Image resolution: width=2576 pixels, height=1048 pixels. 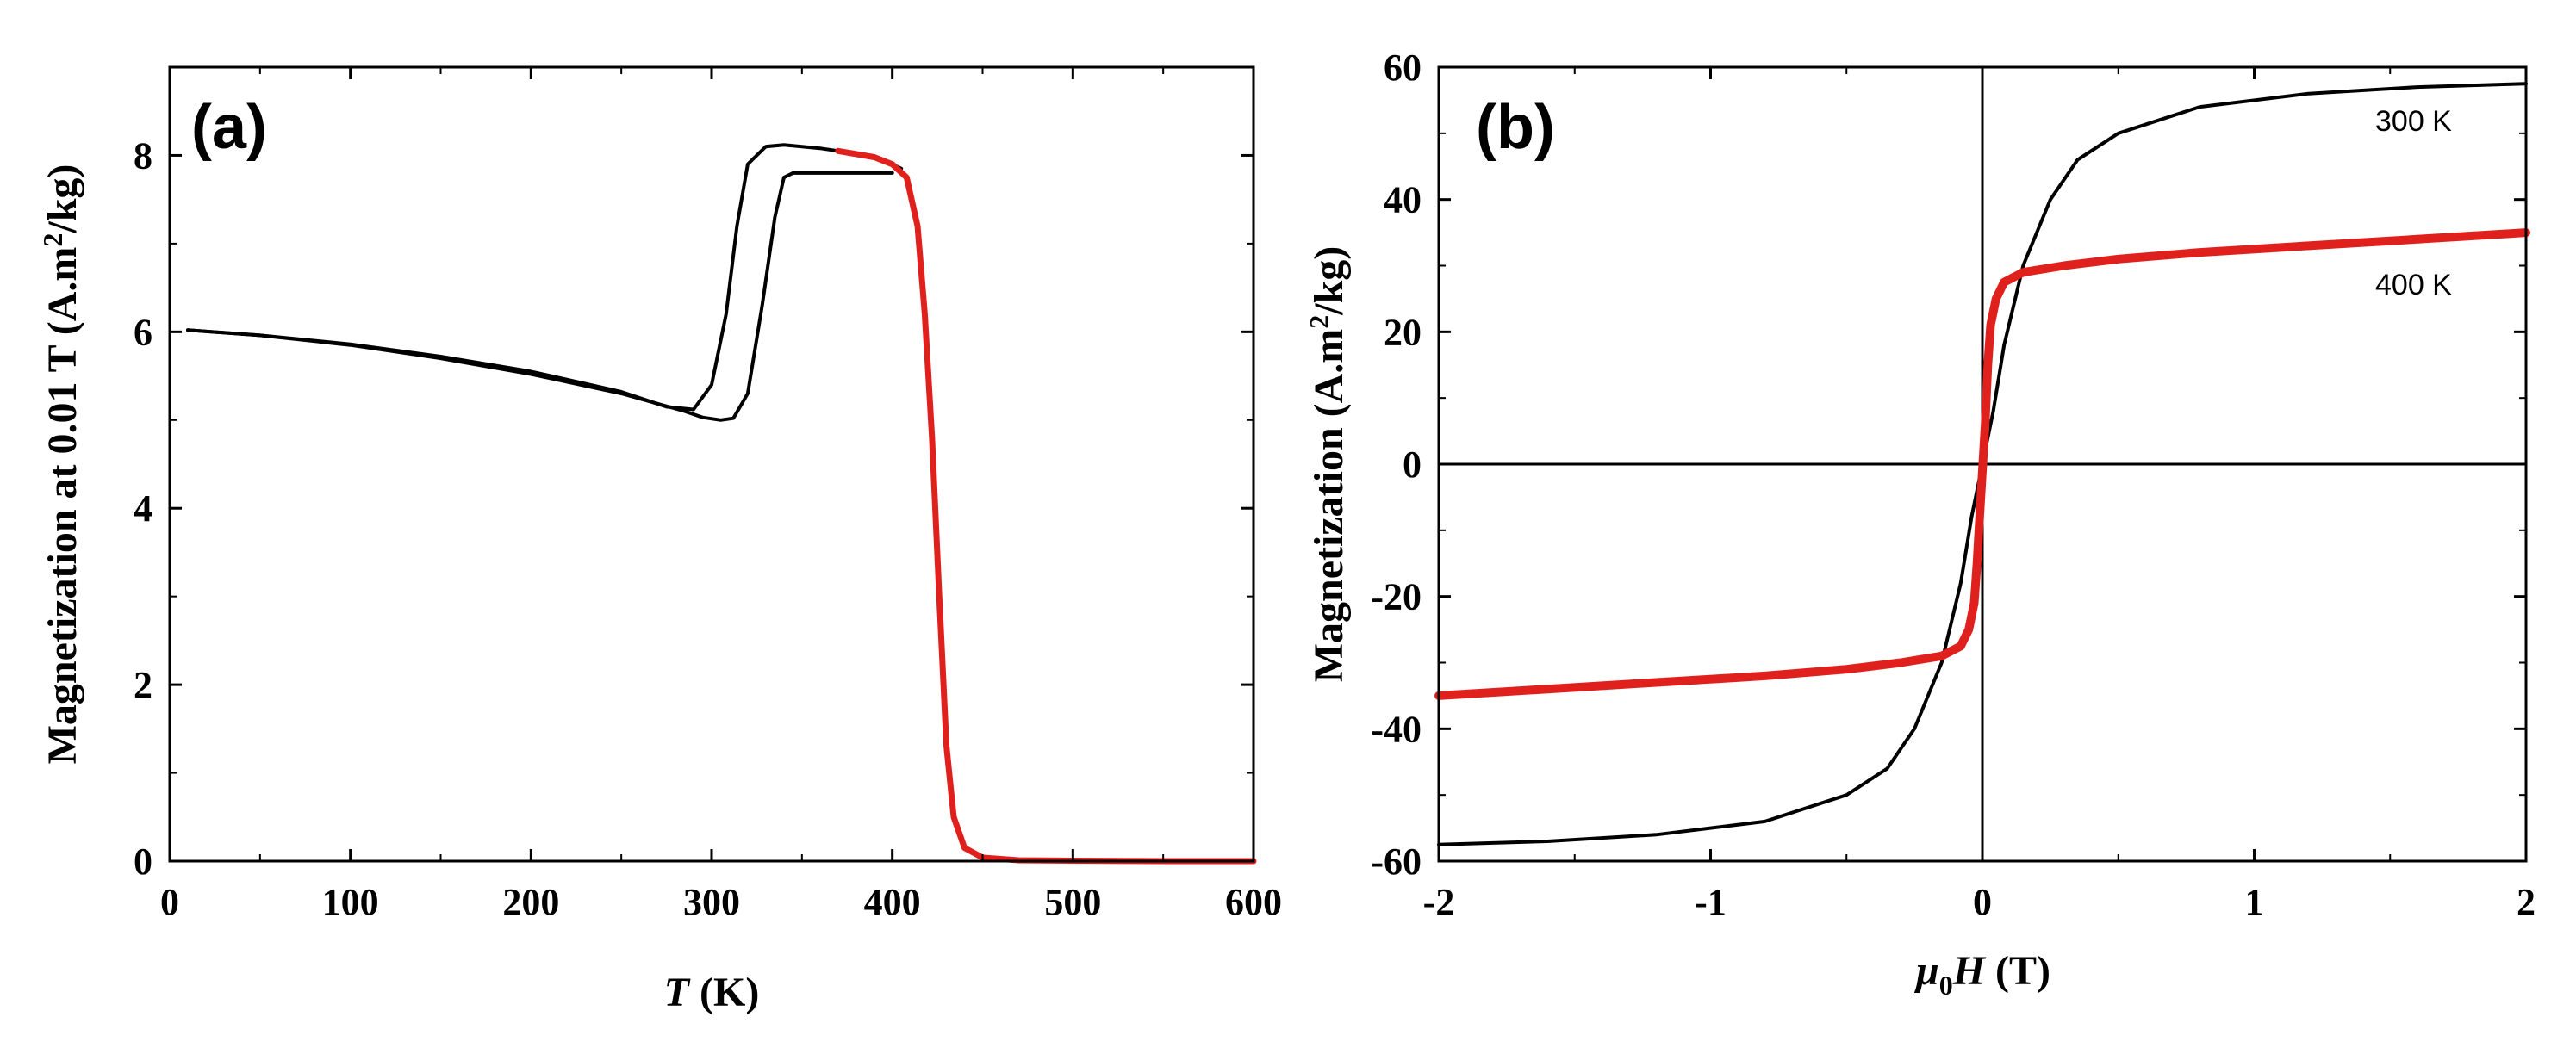 What do you see at coordinates (1970, 971) in the screenshot?
I see `panel-b-xlabel-var2: H` at bounding box center [1970, 971].